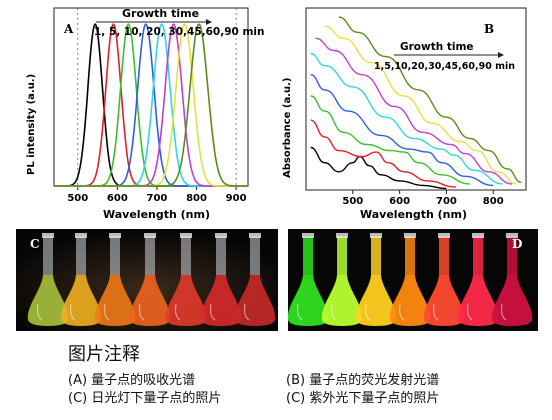 The image size is (552, 420). What do you see at coordinates (132, 380) in the screenshot?
I see `caption-a: (A) 量子点的吸收光谱` at bounding box center [132, 380].